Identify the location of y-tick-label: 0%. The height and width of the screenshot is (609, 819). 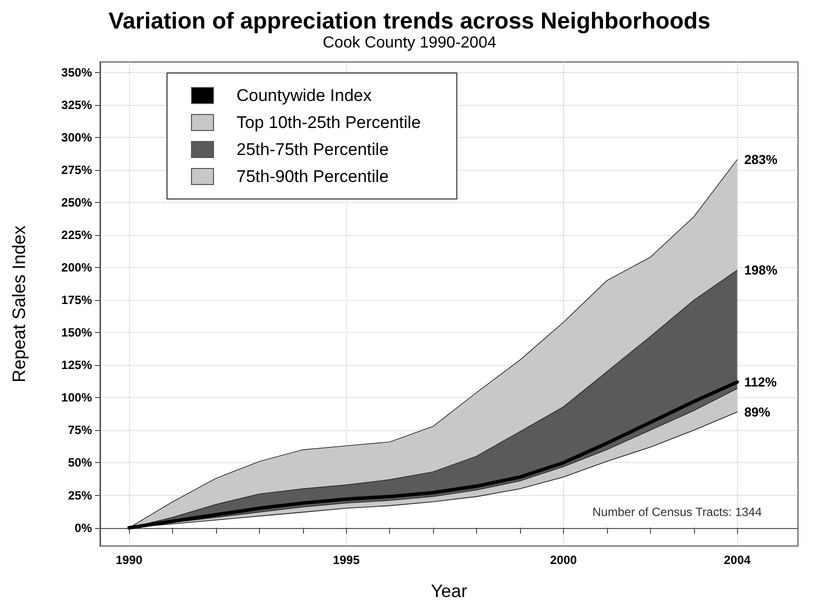
(83, 527).